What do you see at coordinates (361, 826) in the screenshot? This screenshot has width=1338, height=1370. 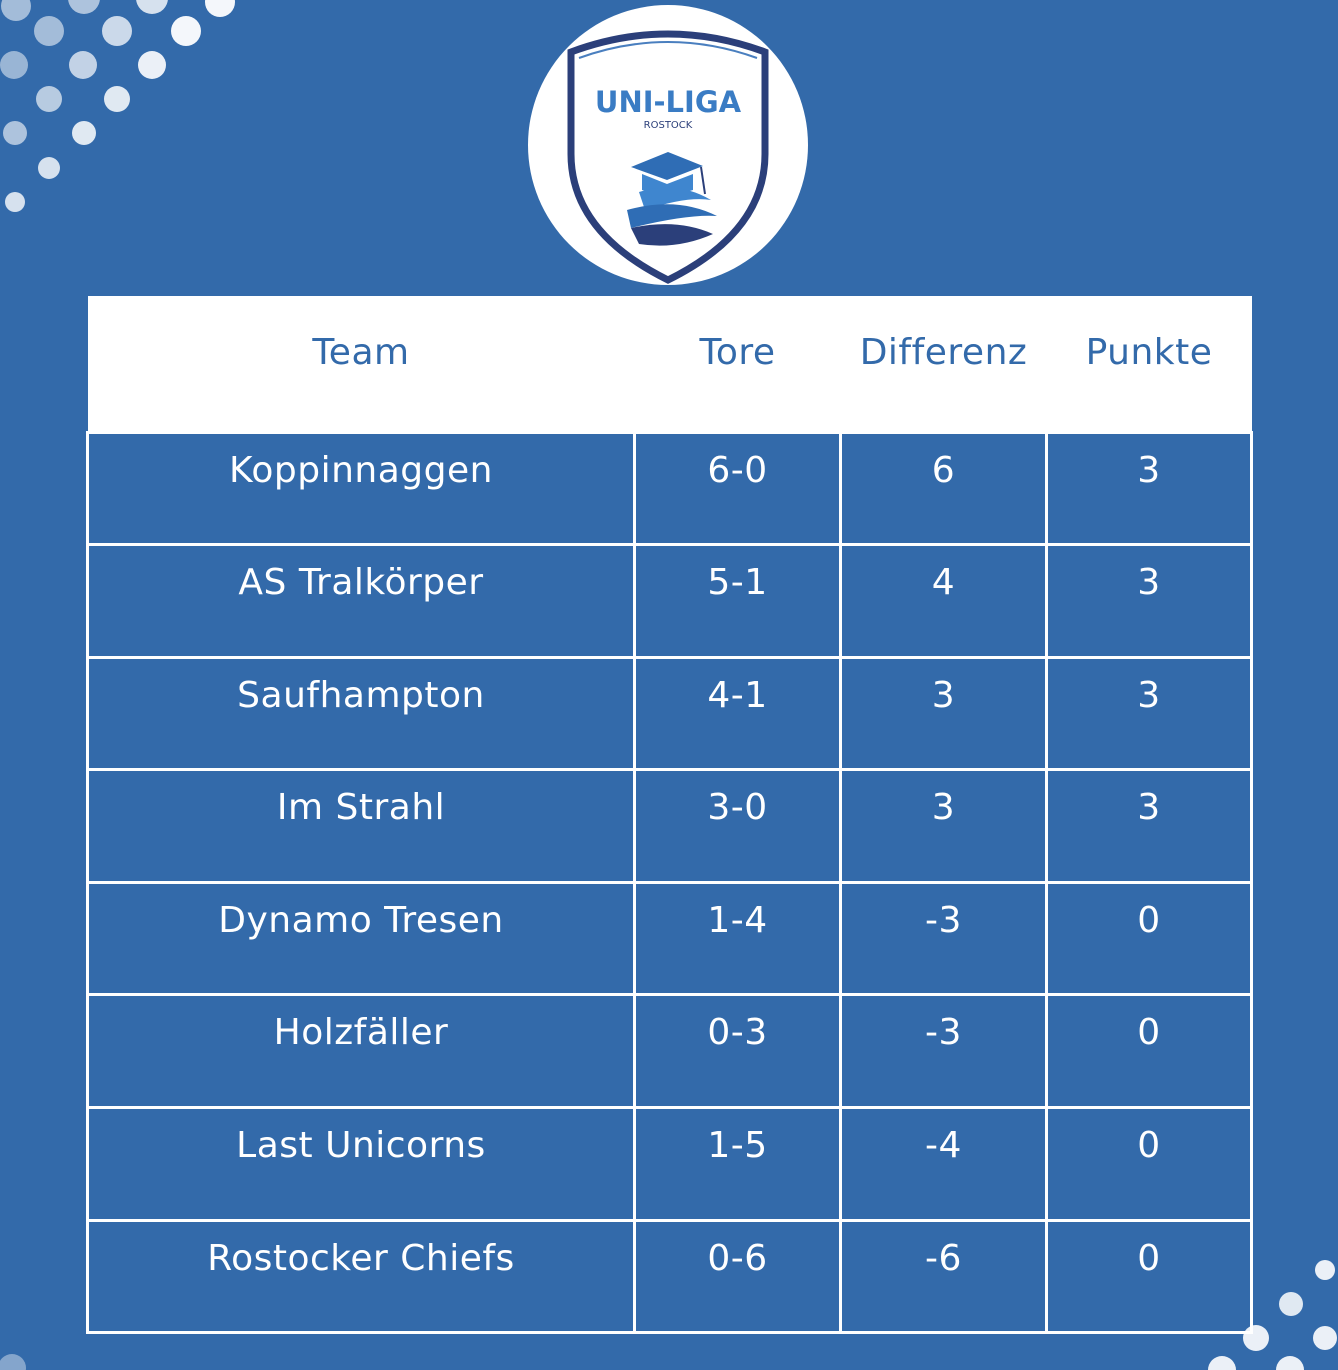 I see `team-name: Im Strahl` at bounding box center [361, 826].